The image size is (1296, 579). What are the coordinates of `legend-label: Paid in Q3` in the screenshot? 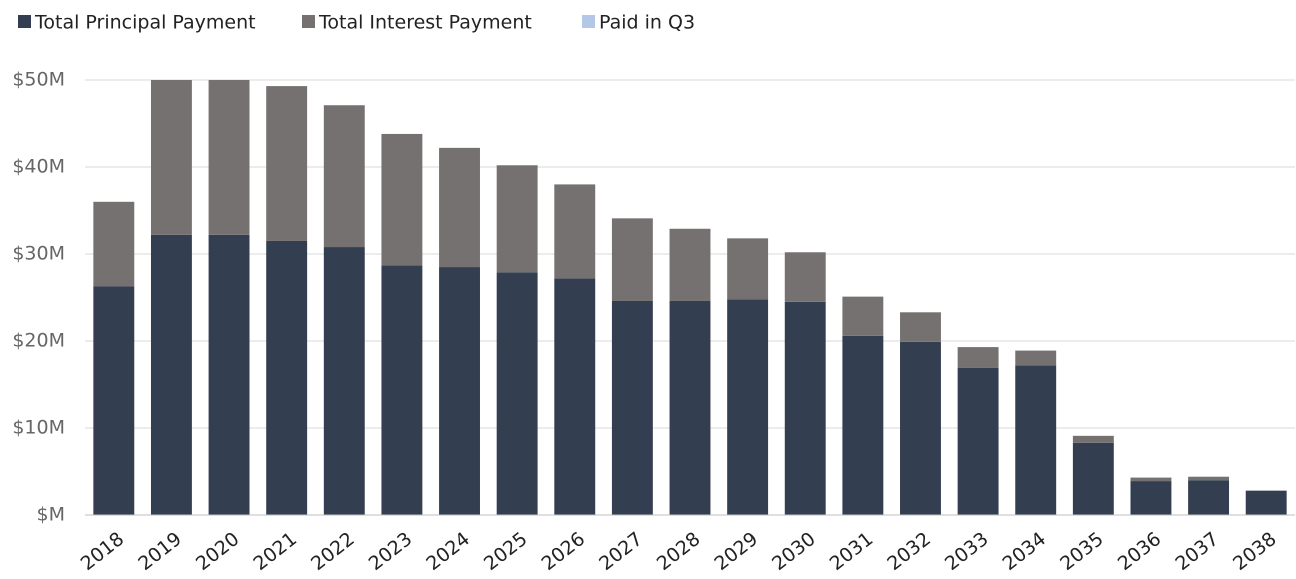 It's located at (647, 23).